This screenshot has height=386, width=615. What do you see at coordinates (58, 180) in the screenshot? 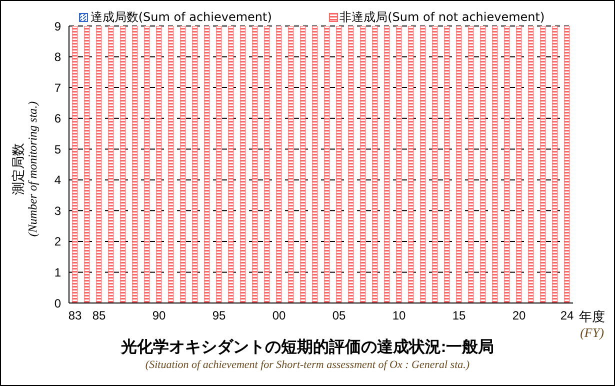
I see `y-tick-label: 4` at bounding box center [58, 180].